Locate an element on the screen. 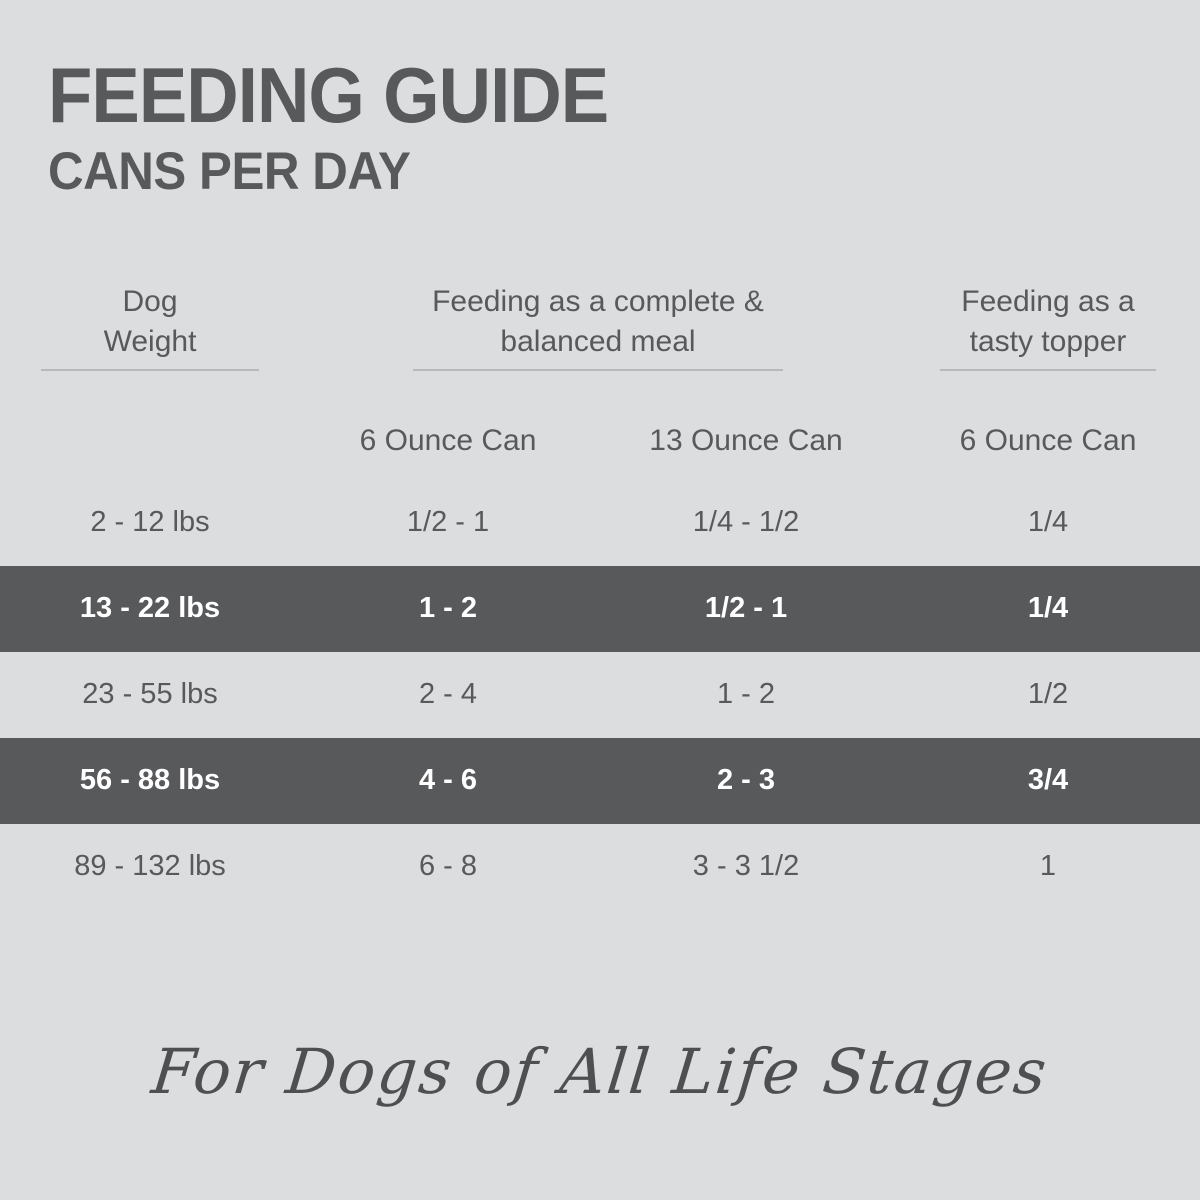 The height and width of the screenshot is (1200, 1200). cell-meal-13oz: 1/2 - 1 is located at coordinates (746, 608).